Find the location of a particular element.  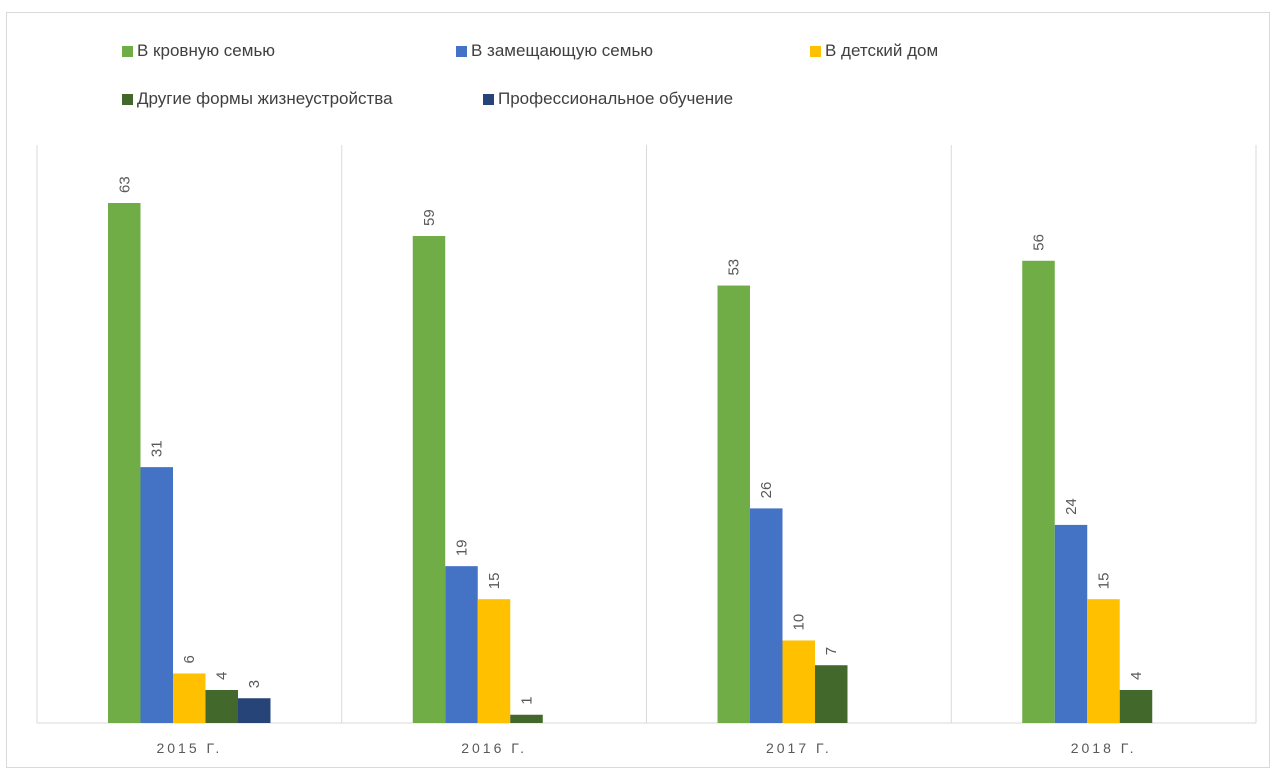

legend-item-professionalnoe: Профессиональное обучение is located at coordinates (608, 99).